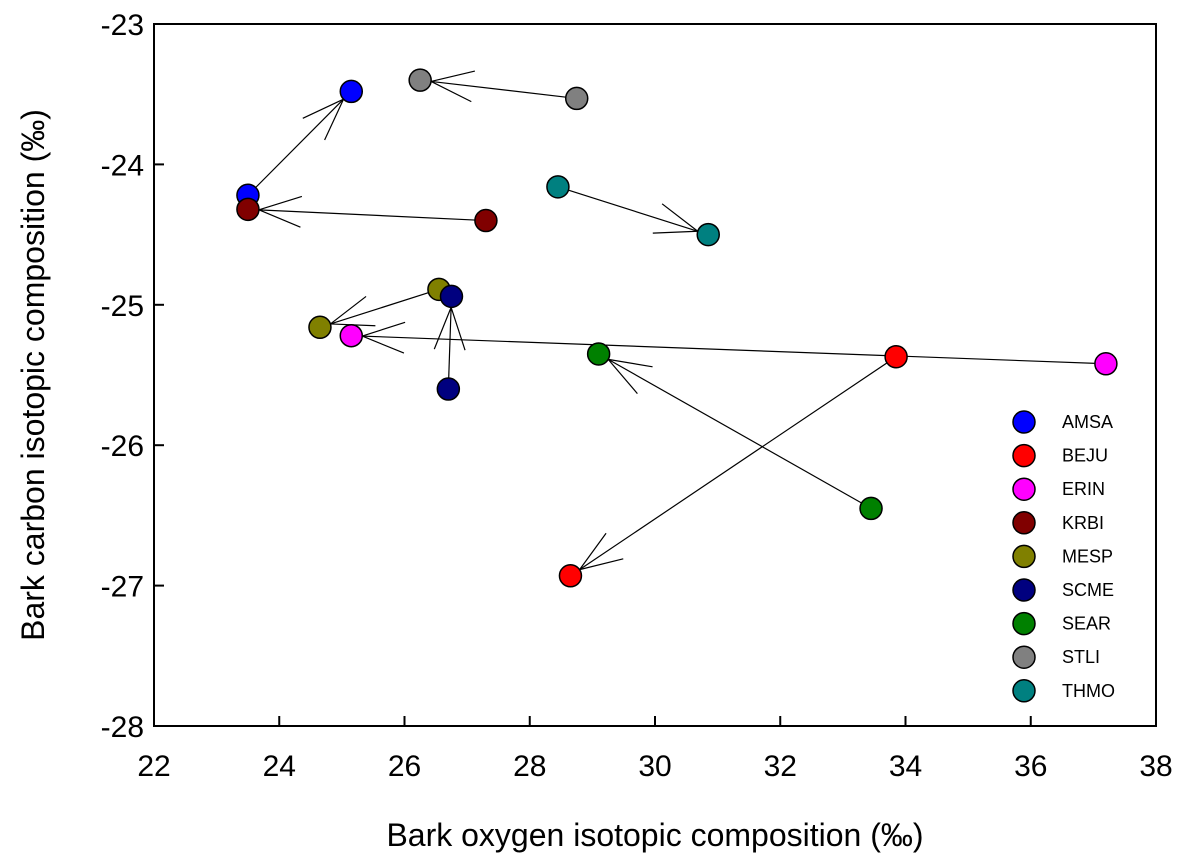 Image resolution: width=1183 pixels, height=860 pixels. Describe the element at coordinates (1086, 624) in the screenshot. I see `legend-label: SEAR` at that location.